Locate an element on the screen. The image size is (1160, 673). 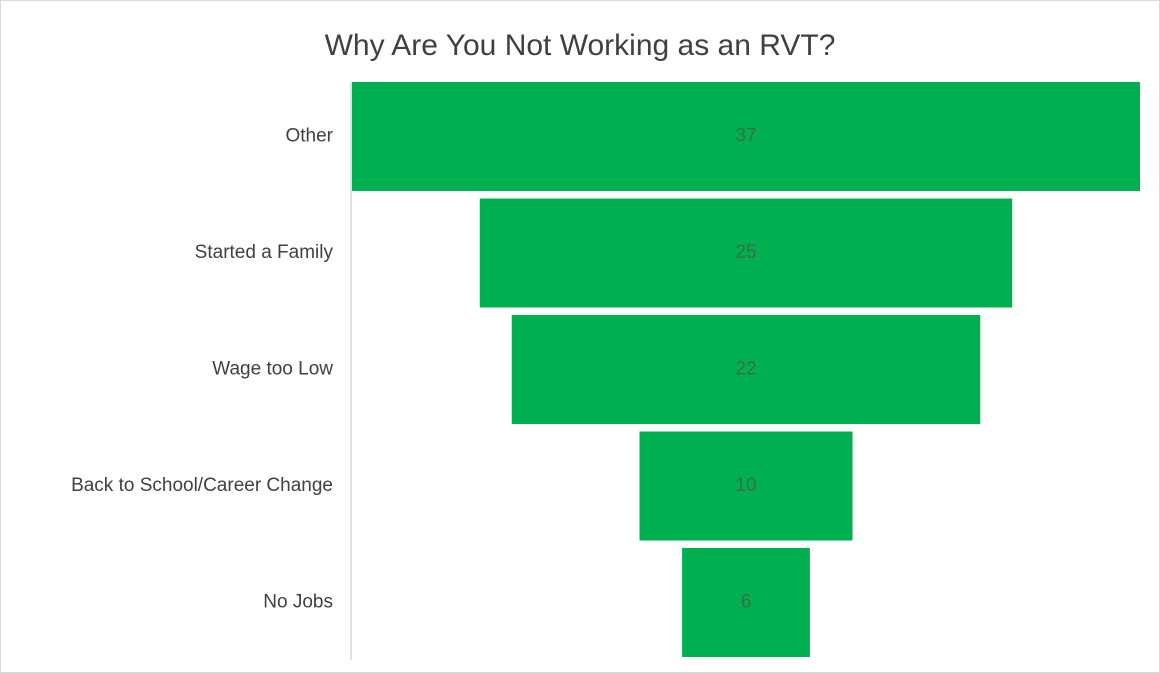
data-label: 22 is located at coordinates (745, 369).